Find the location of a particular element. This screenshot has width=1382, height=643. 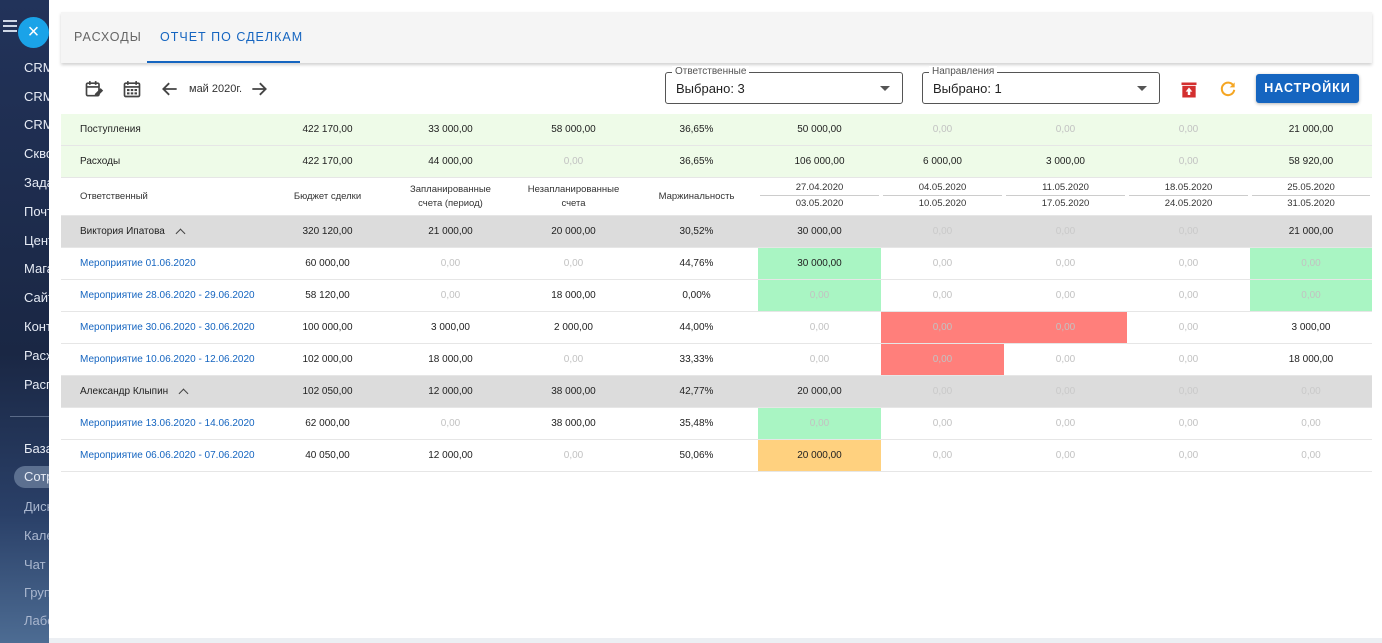

header-week: 04.05.2020 10.05.2020 is located at coordinates (942, 197).